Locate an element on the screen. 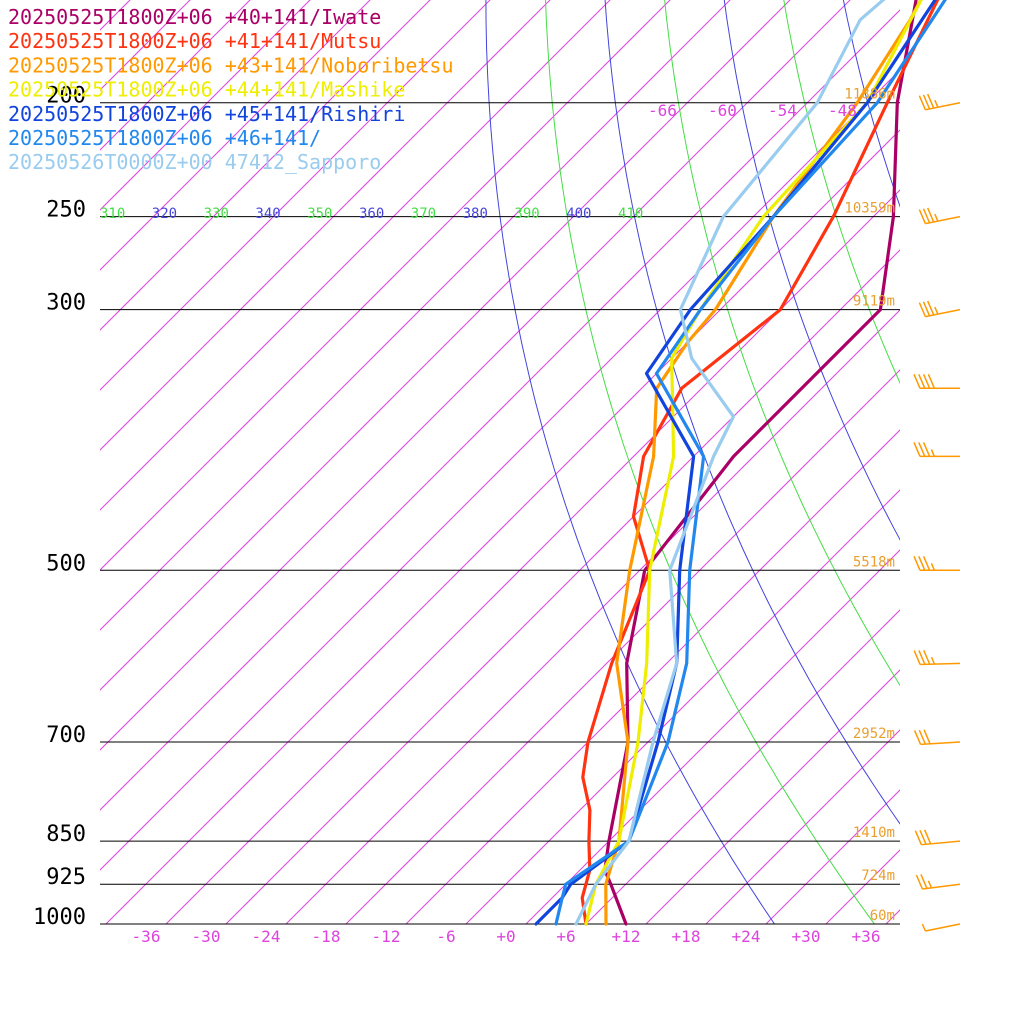 The image size is (1024, 1024). height-label: 11886m is located at coordinates (869, 95).